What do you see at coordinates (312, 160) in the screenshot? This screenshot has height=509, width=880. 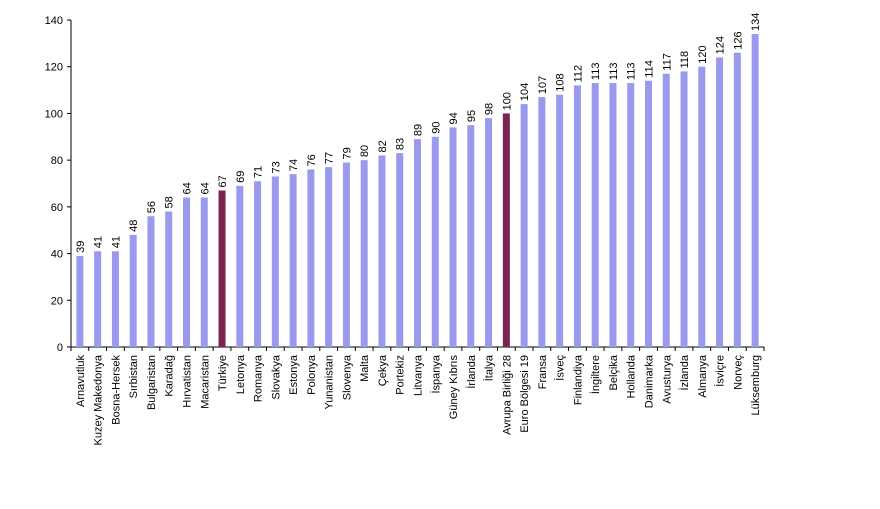 I see `data-label: 76` at bounding box center [312, 160].